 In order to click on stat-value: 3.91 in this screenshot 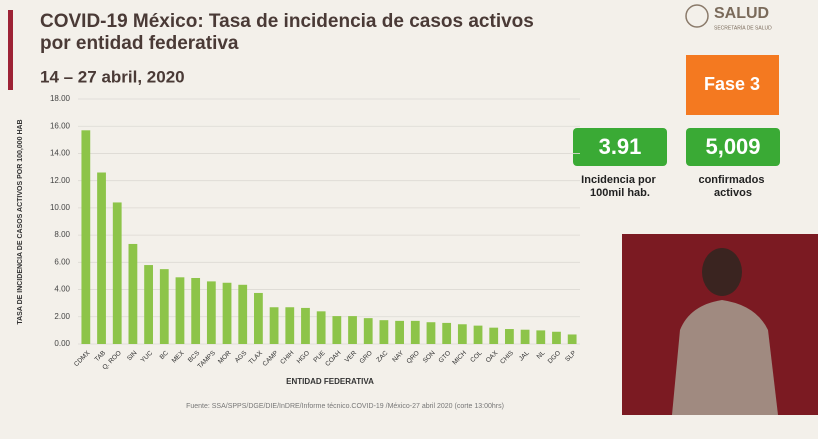, I will do `click(620, 146)`.